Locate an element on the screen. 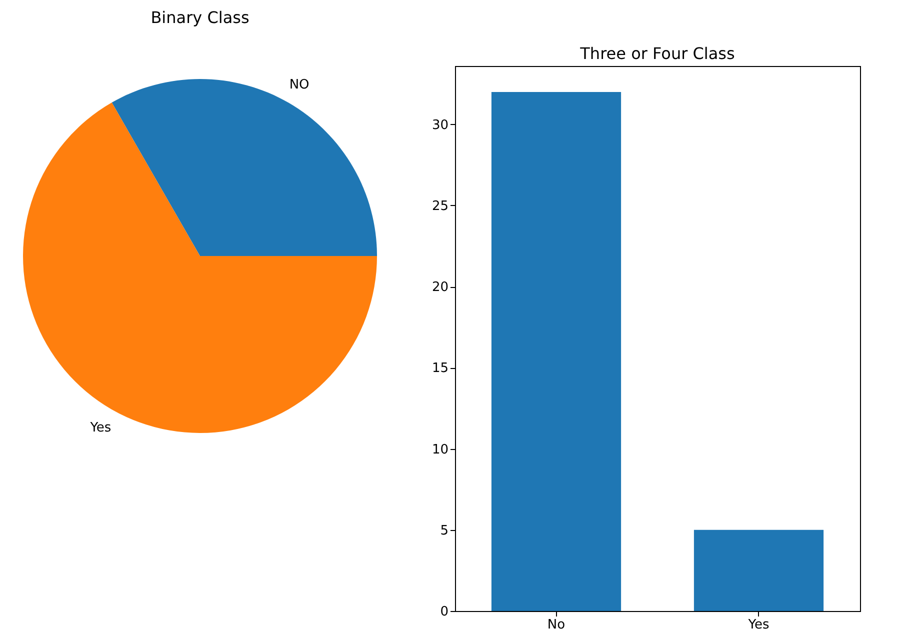  chart-title: Binary Class is located at coordinates (200, 17).